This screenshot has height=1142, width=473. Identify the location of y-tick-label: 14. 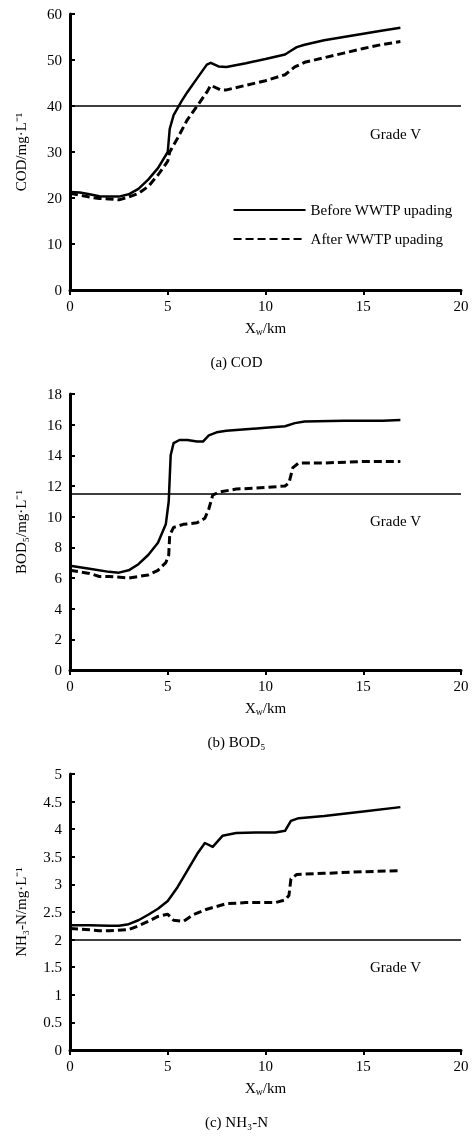
(55, 455).